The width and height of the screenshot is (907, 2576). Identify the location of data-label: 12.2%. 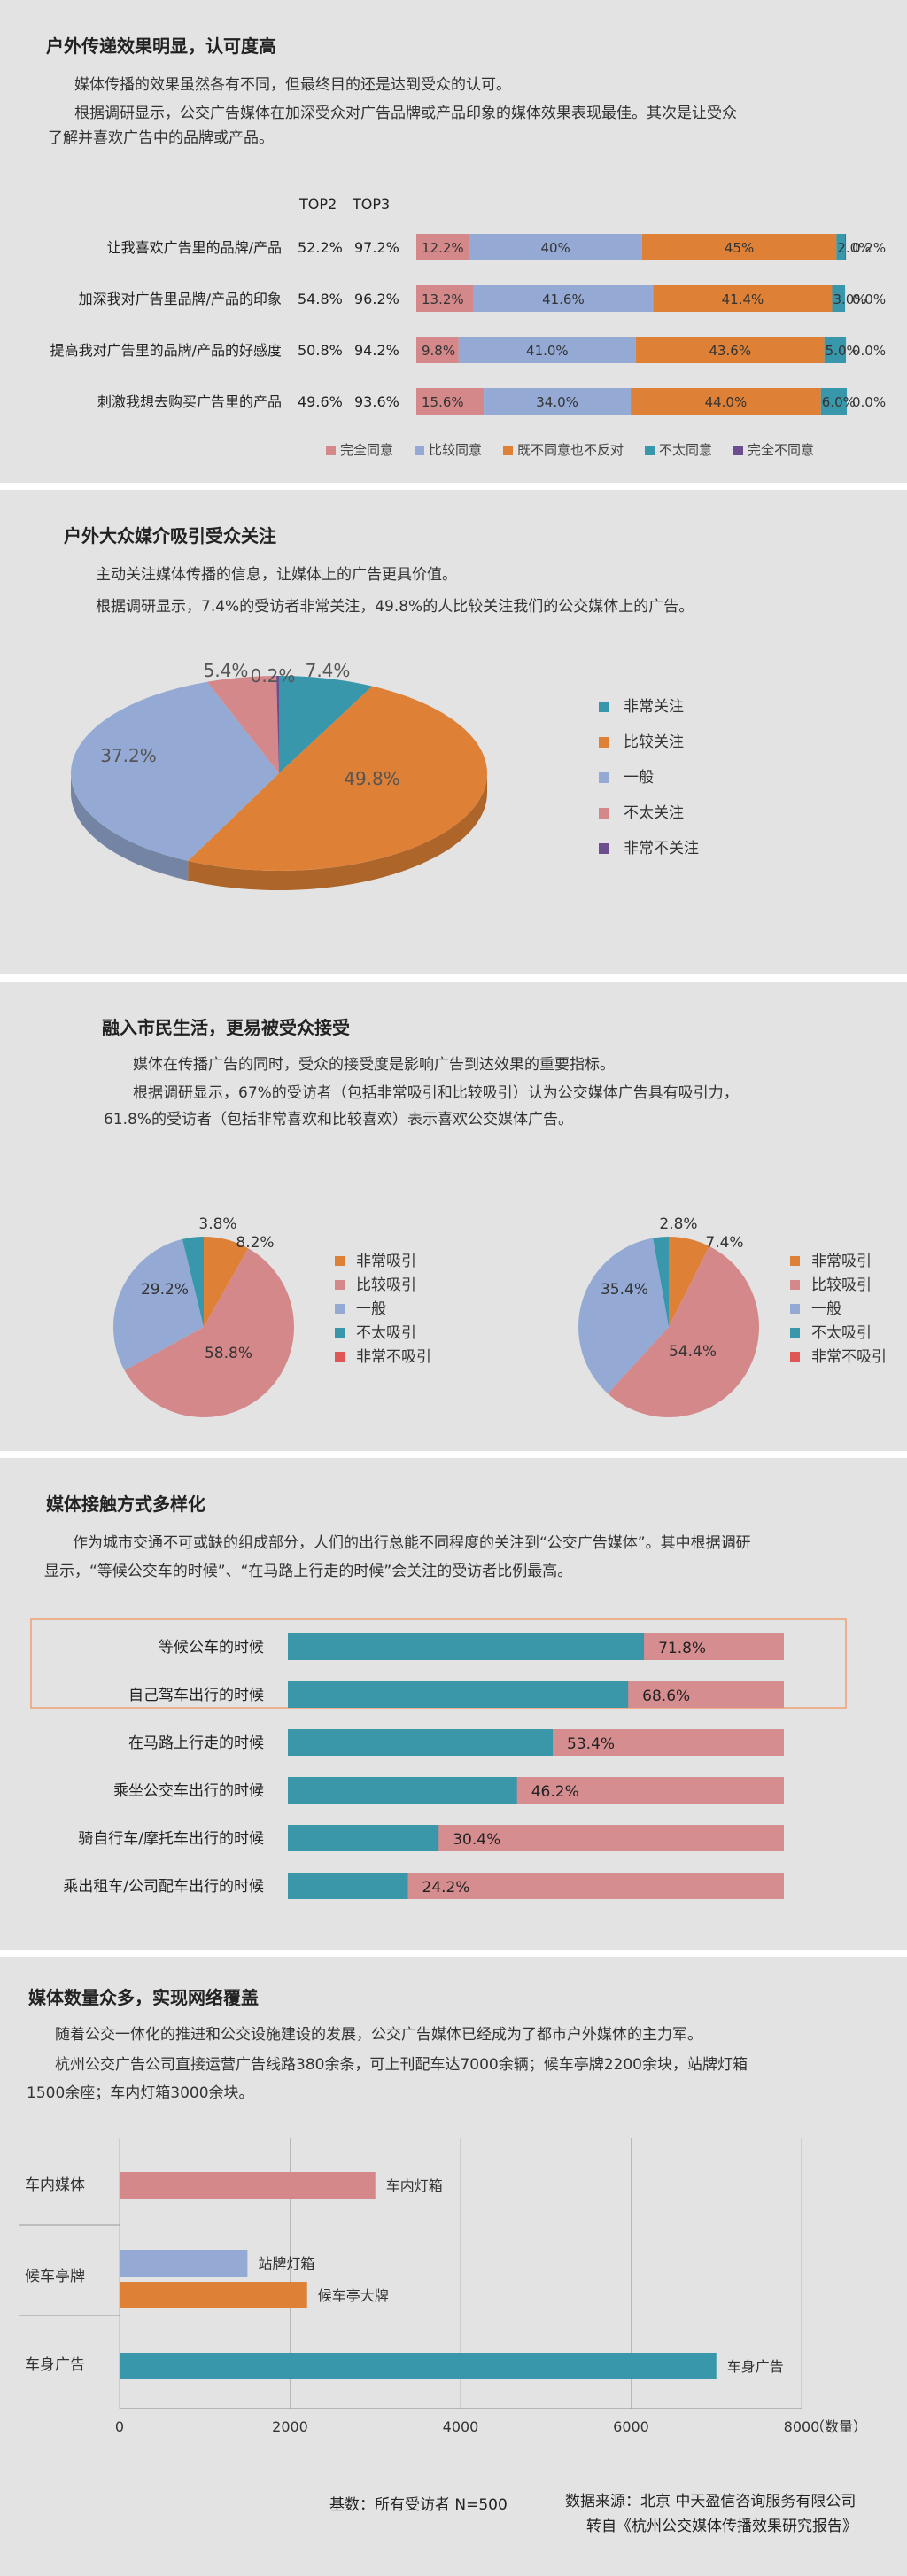
(443, 248).